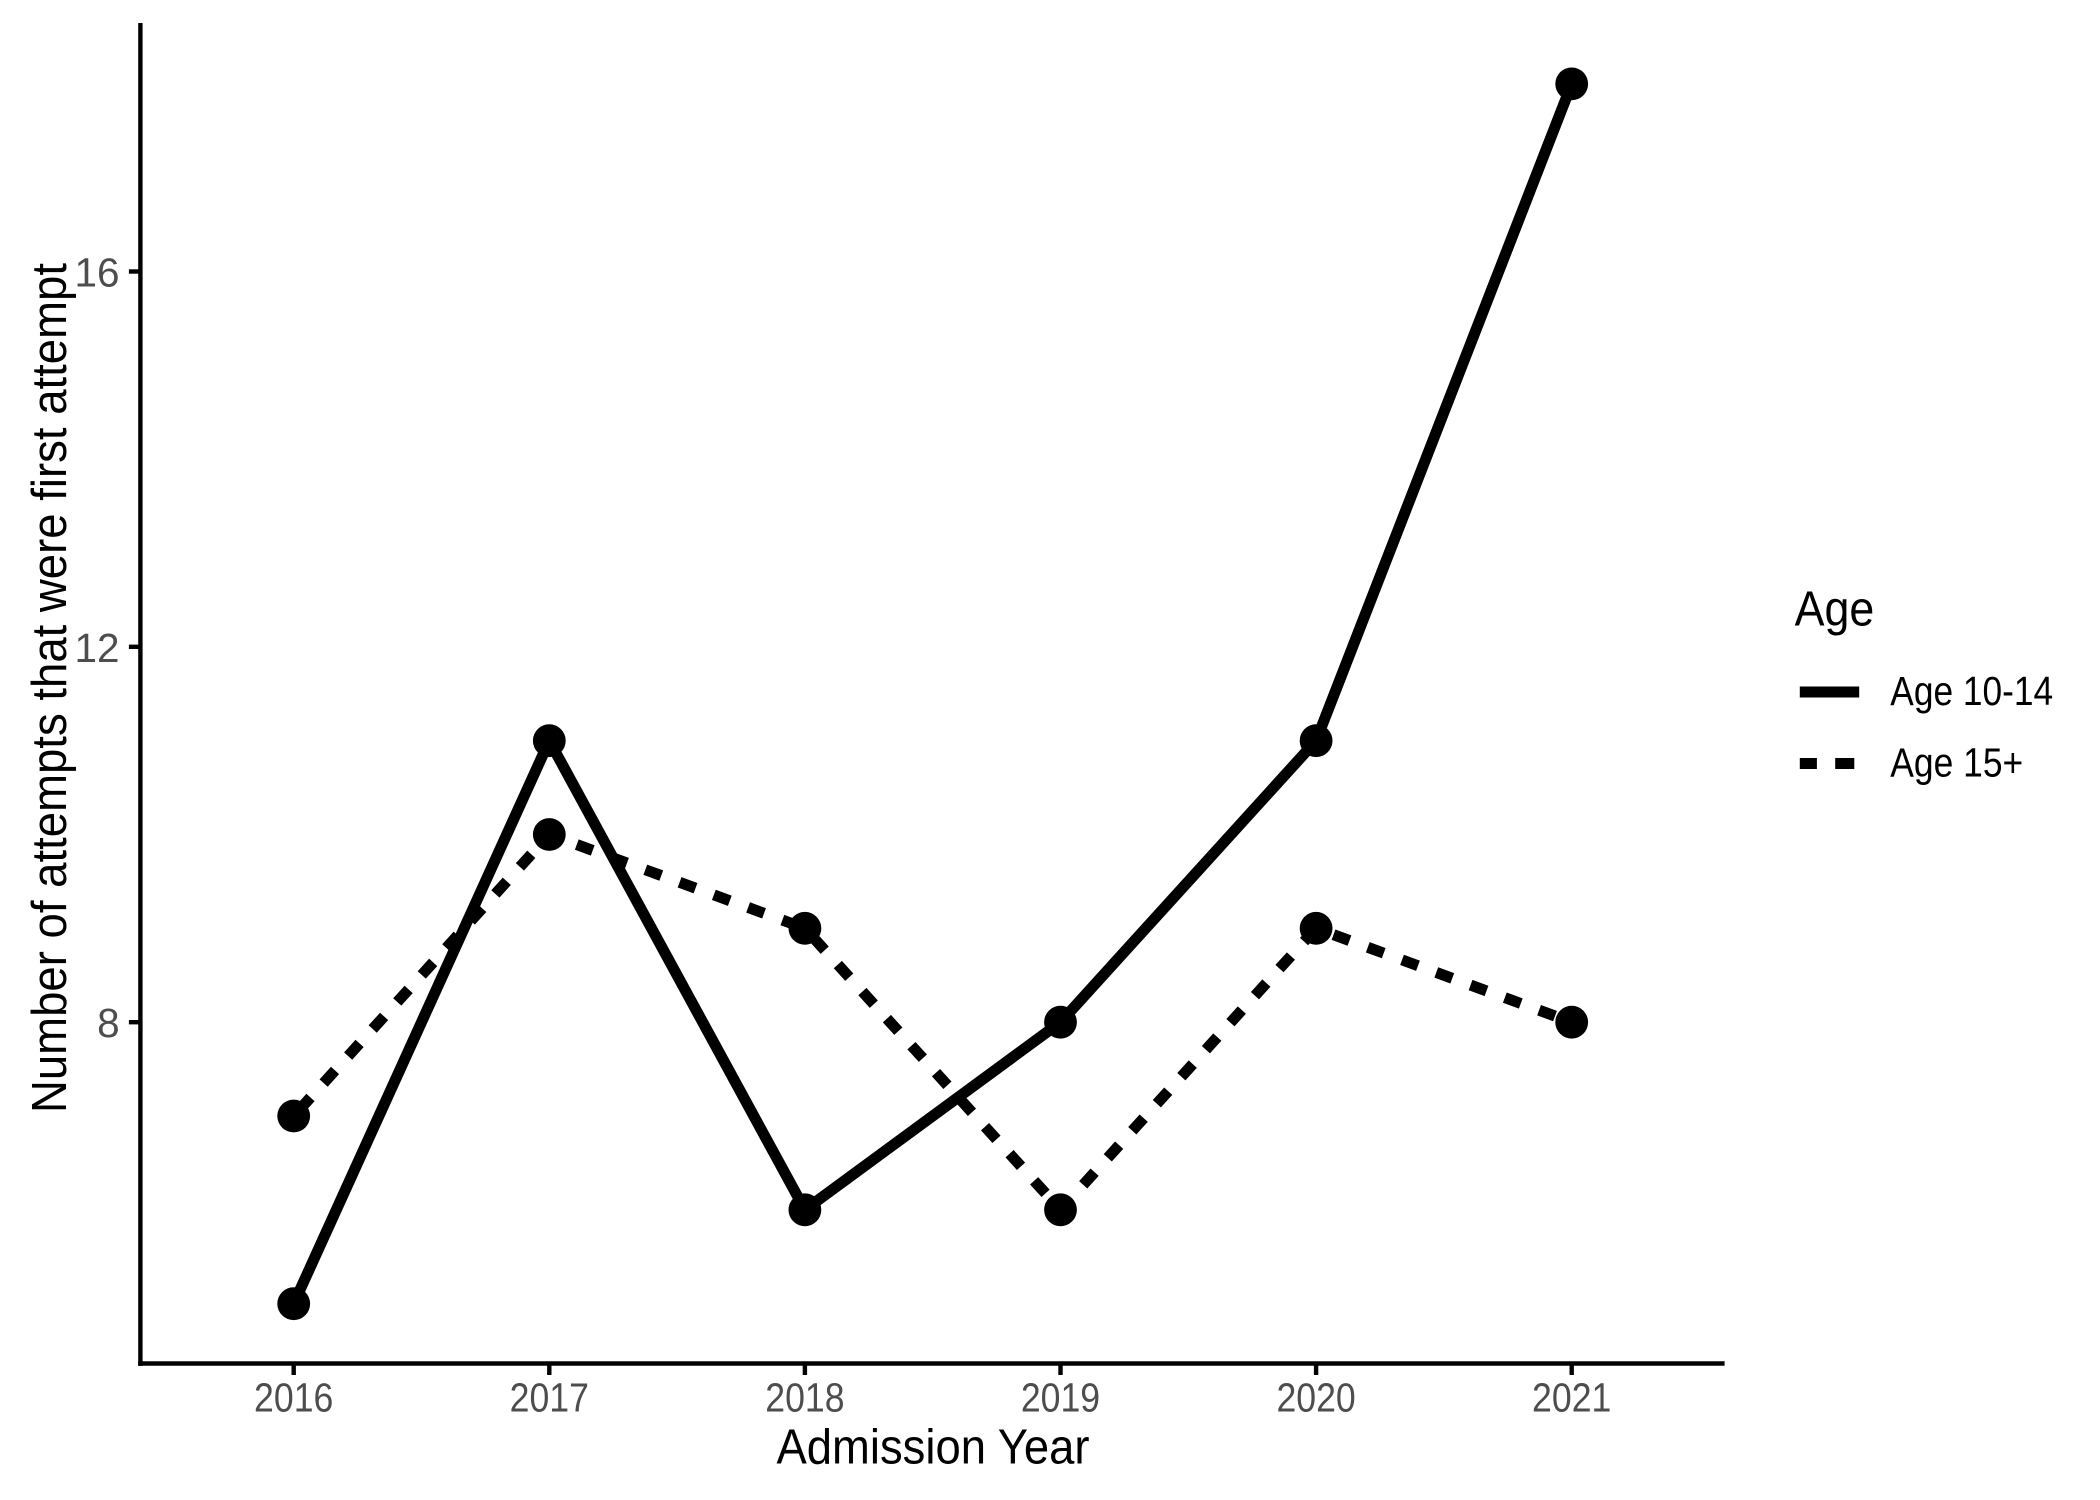 The width and height of the screenshot is (2100, 1500). What do you see at coordinates (1060, 1398) in the screenshot?
I see `svg-text: 2019` at bounding box center [1060, 1398].